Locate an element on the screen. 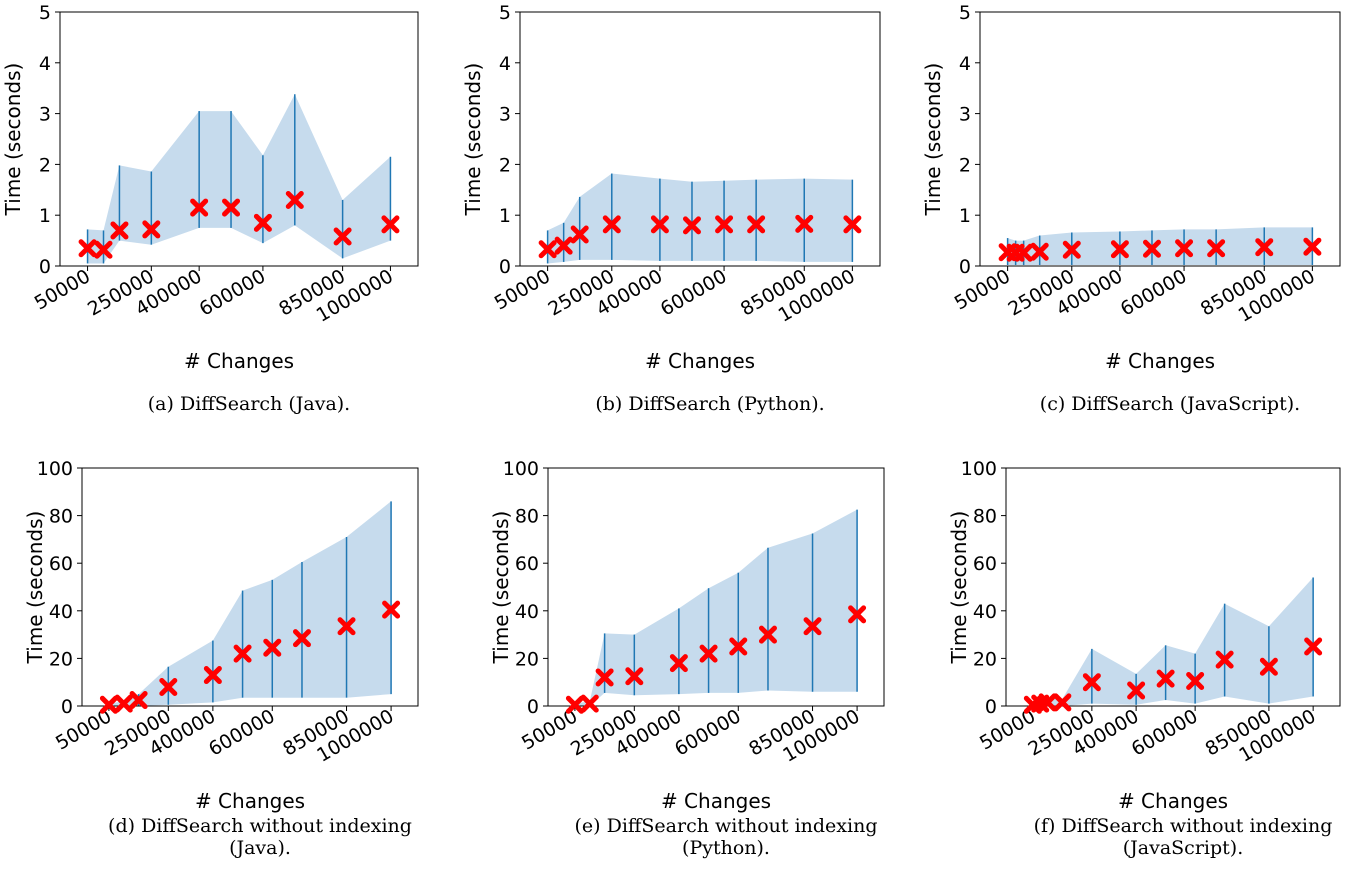 The width and height of the screenshot is (1372, 884). chart-caption: (b) DiffSearch (Python). is located at coordinates (709, 404).